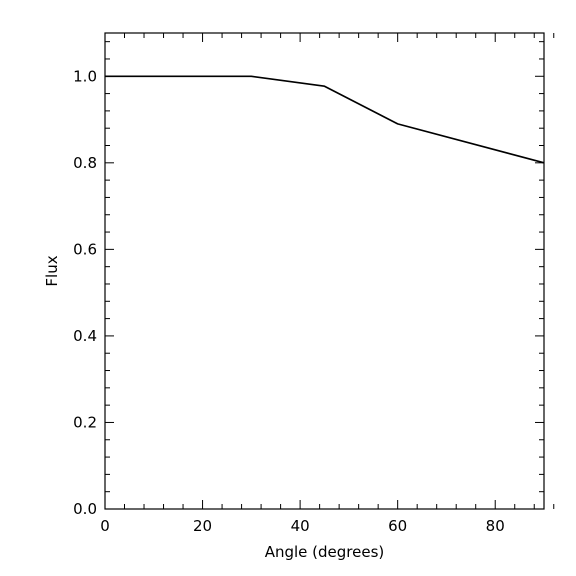 This screenshot has height=576, width=576. Describe the element at coordinates (85, 163) in the screenshot. I see `y-tick-label: 0.8` at that location.